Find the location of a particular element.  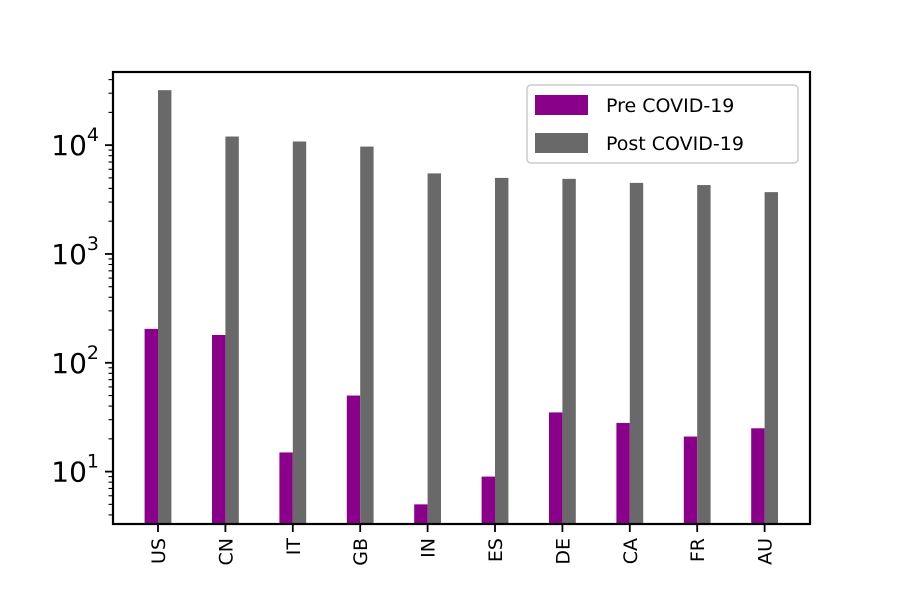

legend-box is located at coordinates (662, 124).